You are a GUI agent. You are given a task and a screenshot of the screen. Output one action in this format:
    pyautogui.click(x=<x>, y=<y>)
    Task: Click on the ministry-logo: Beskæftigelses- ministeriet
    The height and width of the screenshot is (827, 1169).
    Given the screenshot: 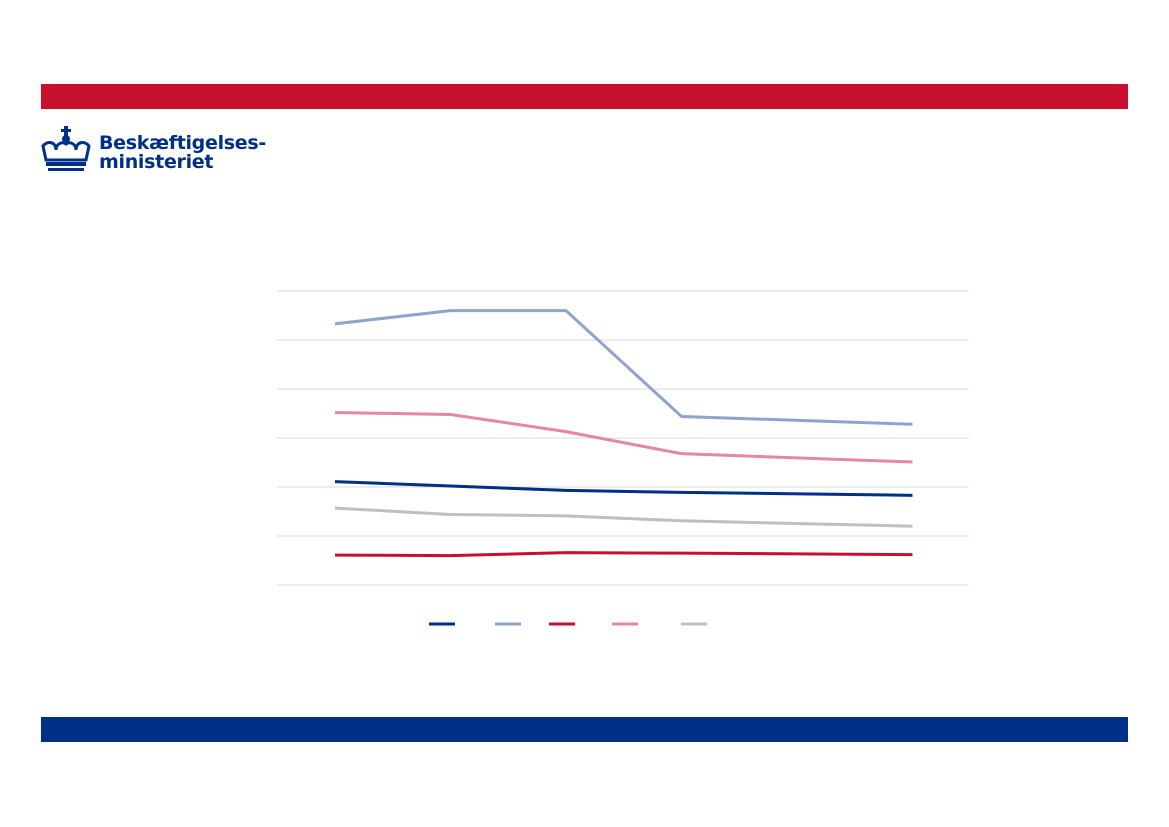 What is the action you would take?
    pyautogui.click(x=160, y=151)
    